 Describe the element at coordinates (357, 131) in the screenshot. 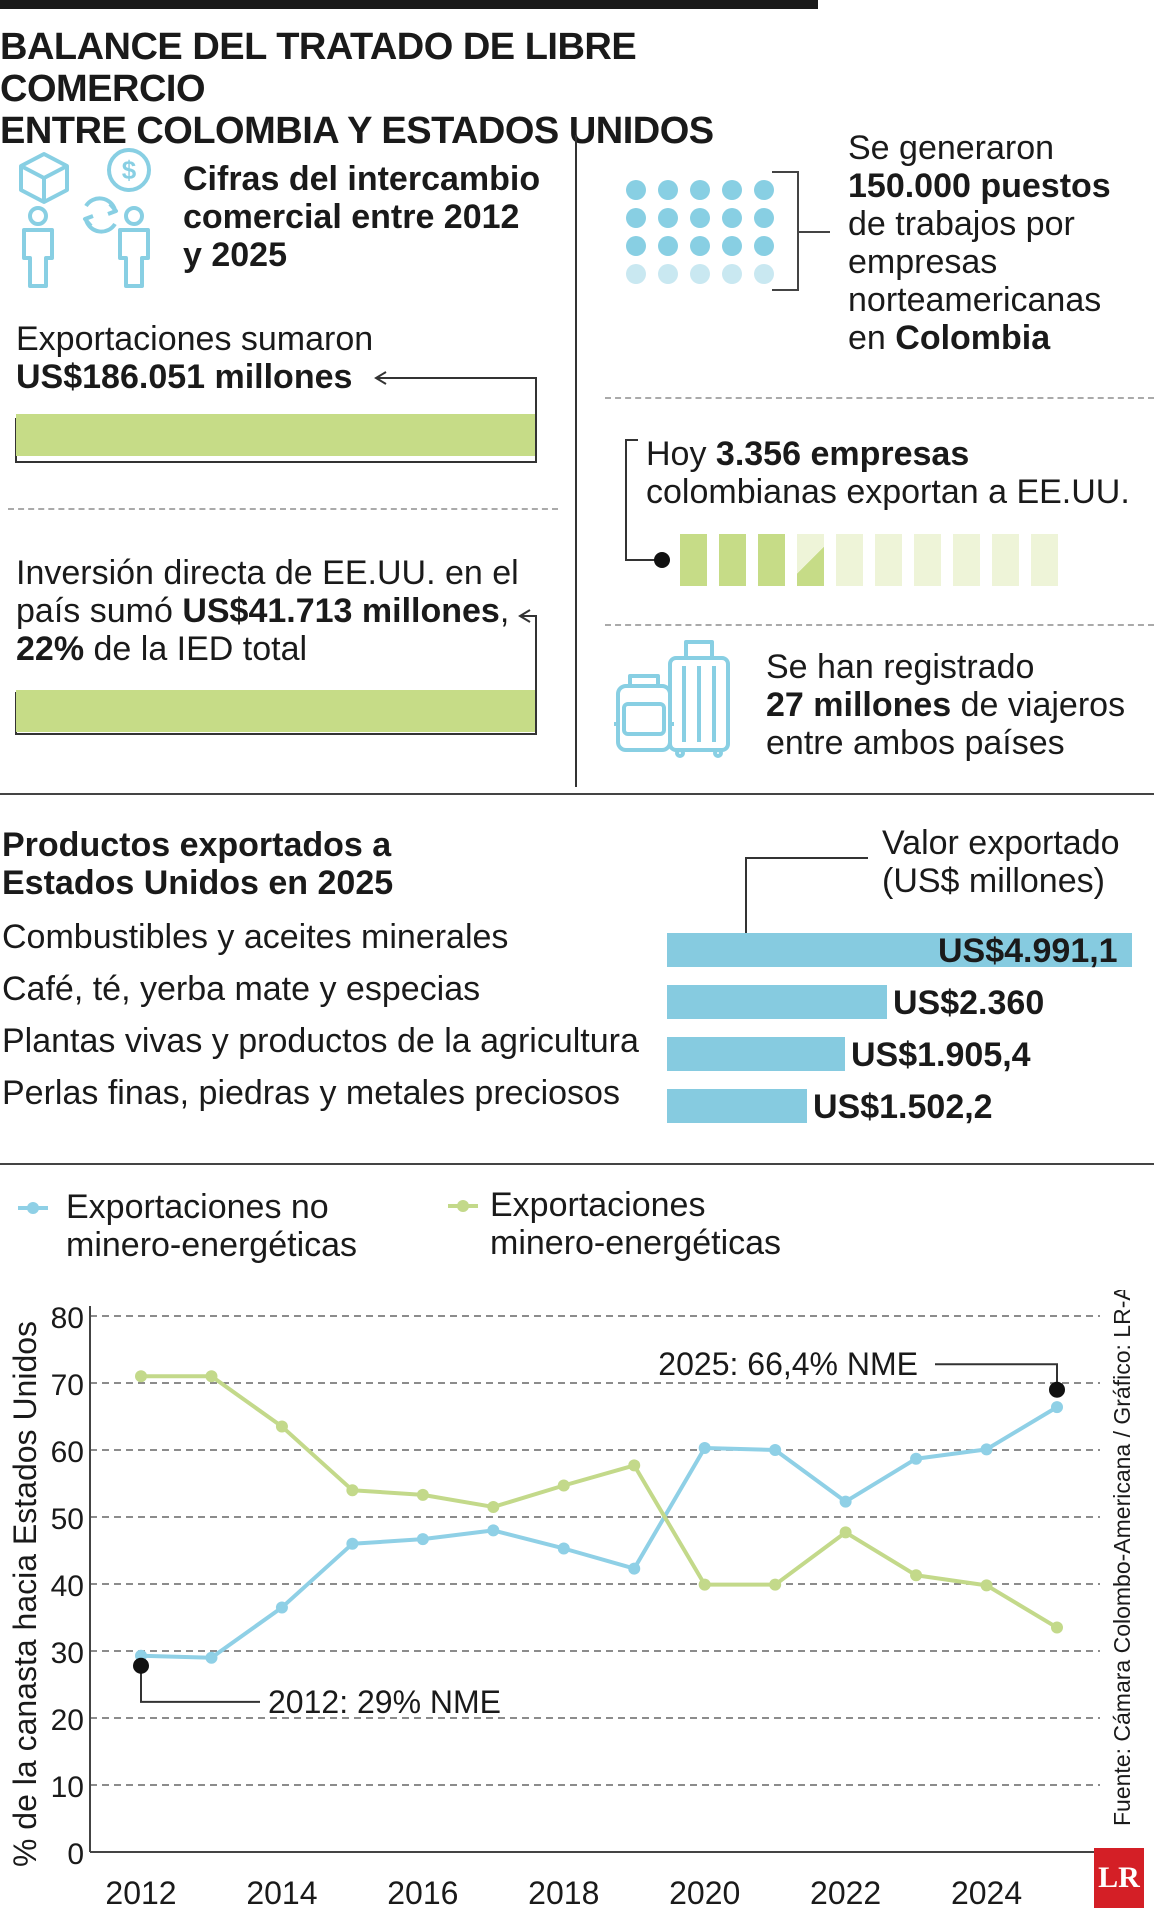

I see `page-title-line-2: ENTRE COLOMBIA Y ESTADOS UNIDOS` at that location.